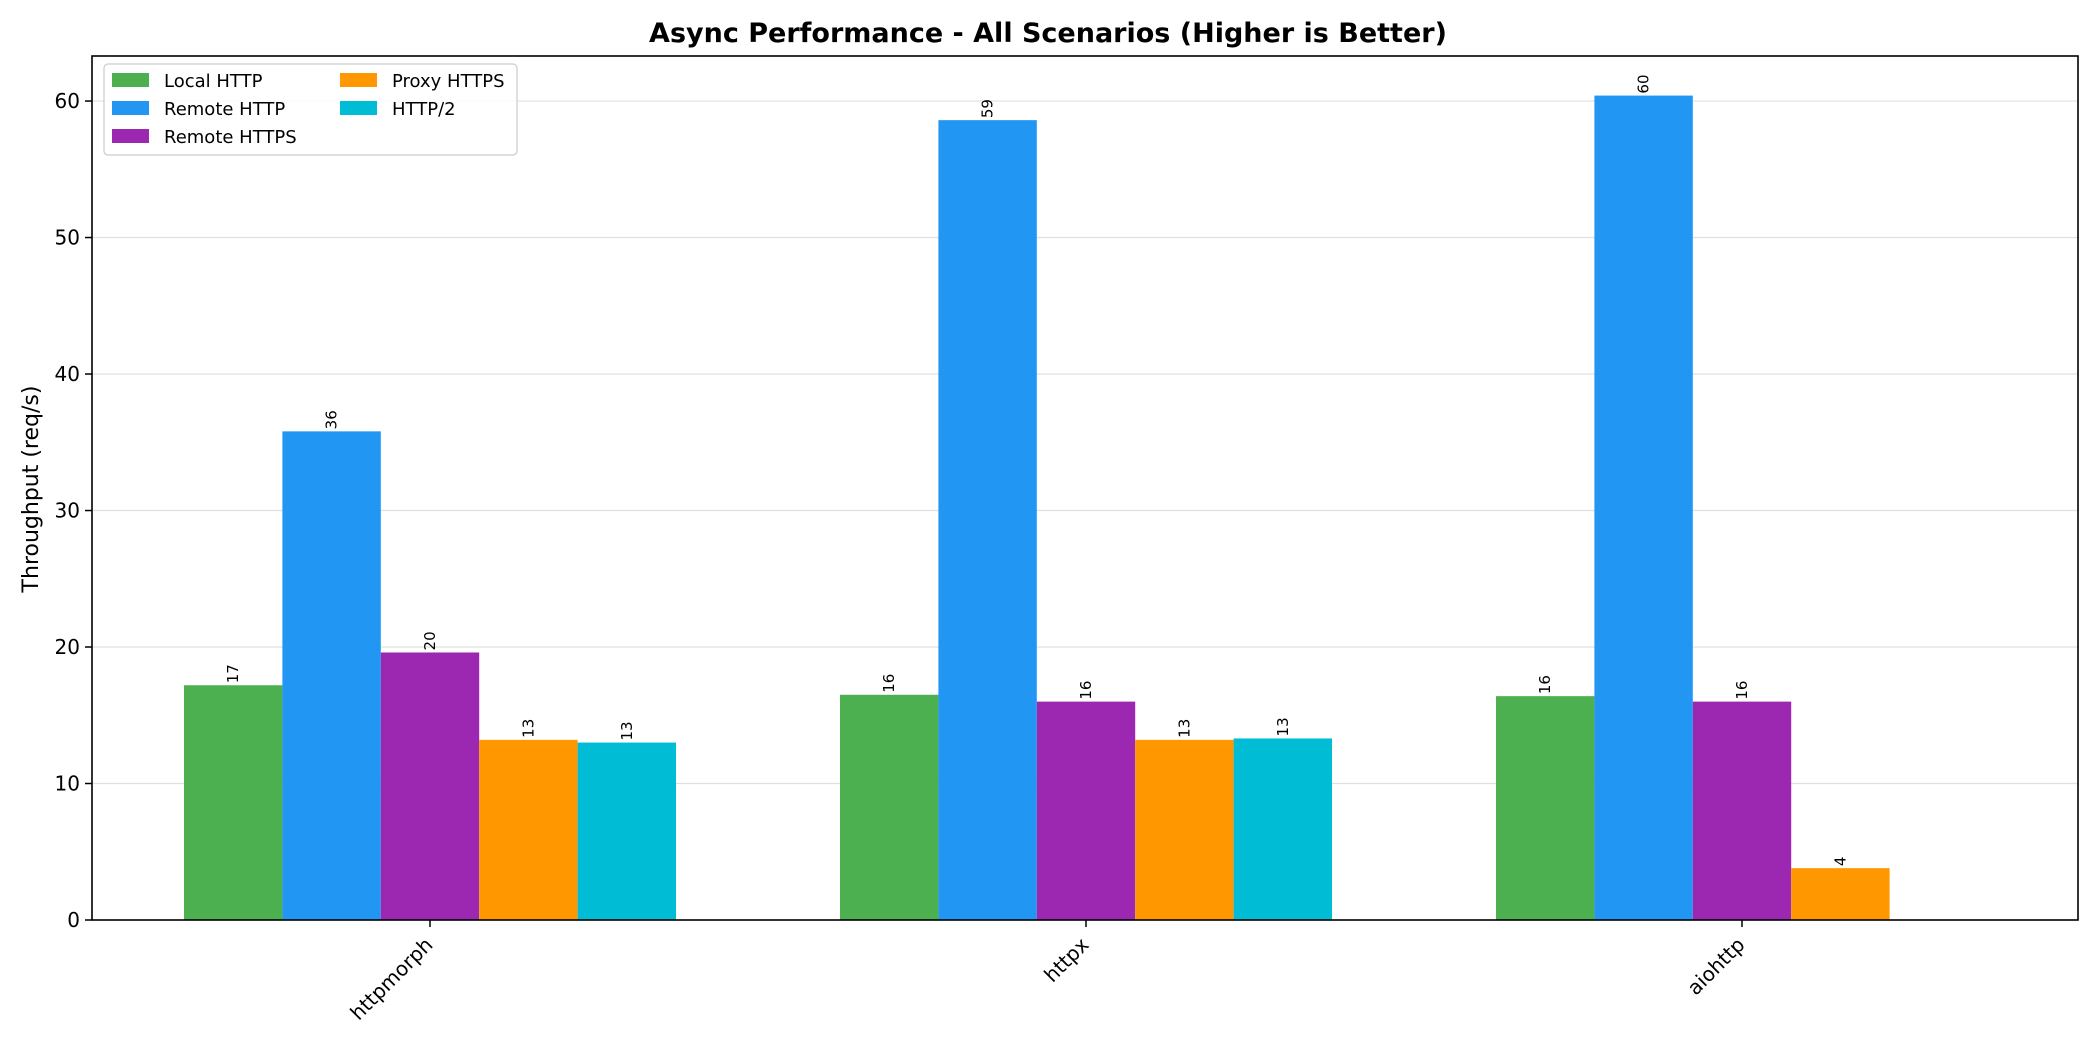 This screenshot has width=2100, height=1050. Describe the element at coordinates (1715, 966) in the screenshot. I see `x-tick-label: aiohttp` at that location.